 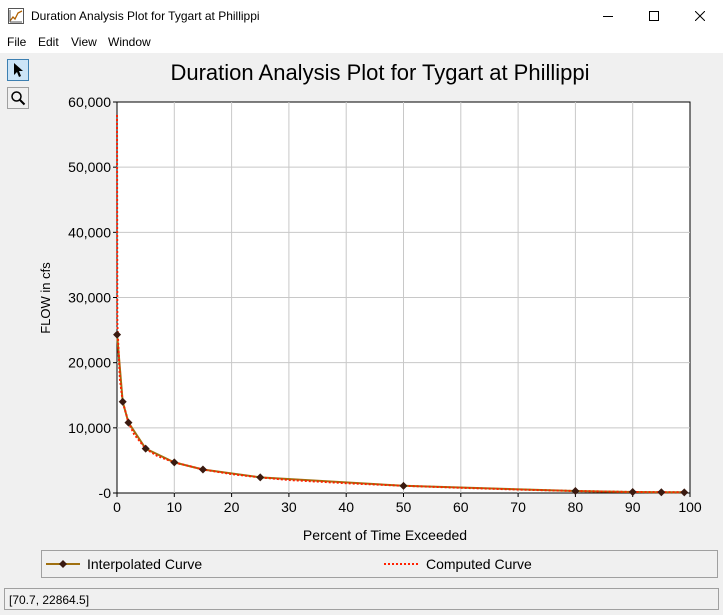 What do you see at coordinates (89, 232) in the screenshot?
I see `y-tick-label: 40,000` at bounding box center [89, 232].